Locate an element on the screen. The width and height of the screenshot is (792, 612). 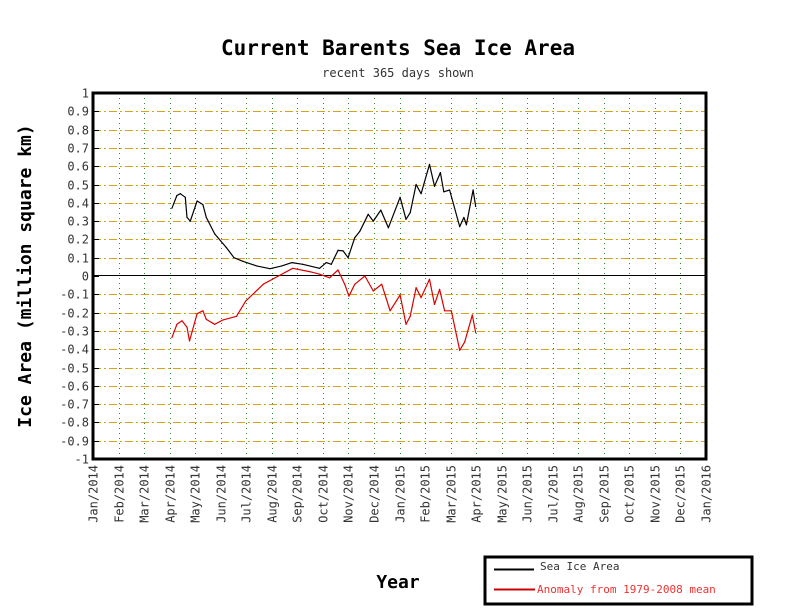
legend: Sea Ice Area Anomaly from 1979-2008 mean is located at coordinates (618, 580).